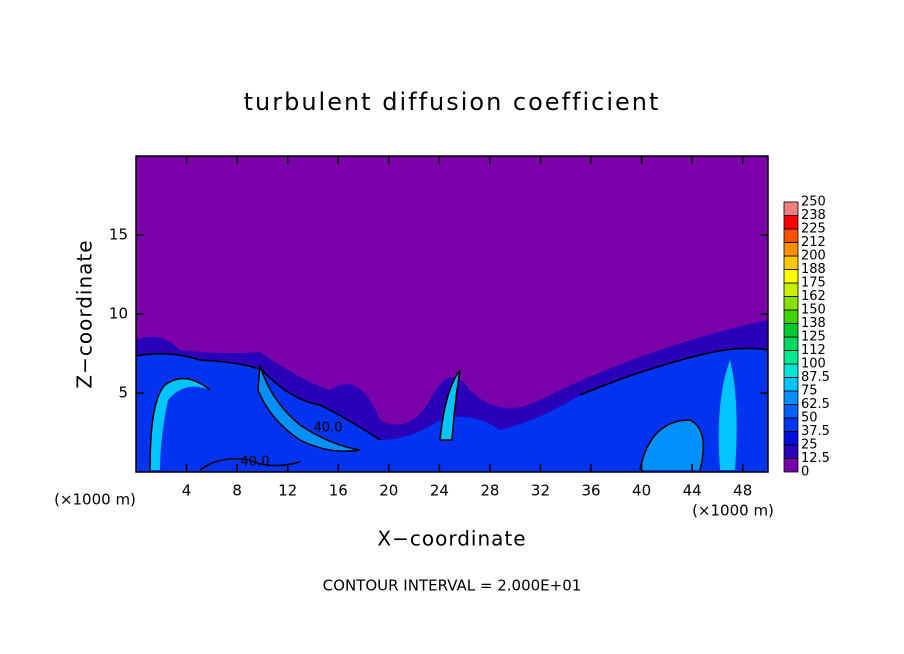 This screenshot has width=904, height=654. Describe the element at coordinates (809, 418) in the screenshot. I see `colorbar-label: 50` at that location.